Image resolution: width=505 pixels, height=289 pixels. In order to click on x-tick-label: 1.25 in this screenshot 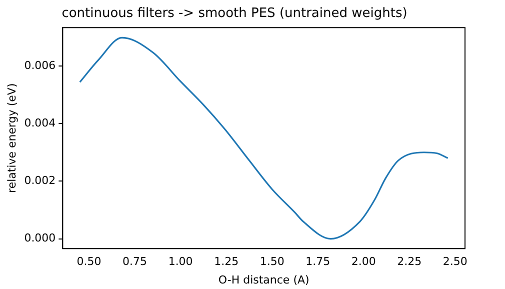, I will do `click(226, 261)`.